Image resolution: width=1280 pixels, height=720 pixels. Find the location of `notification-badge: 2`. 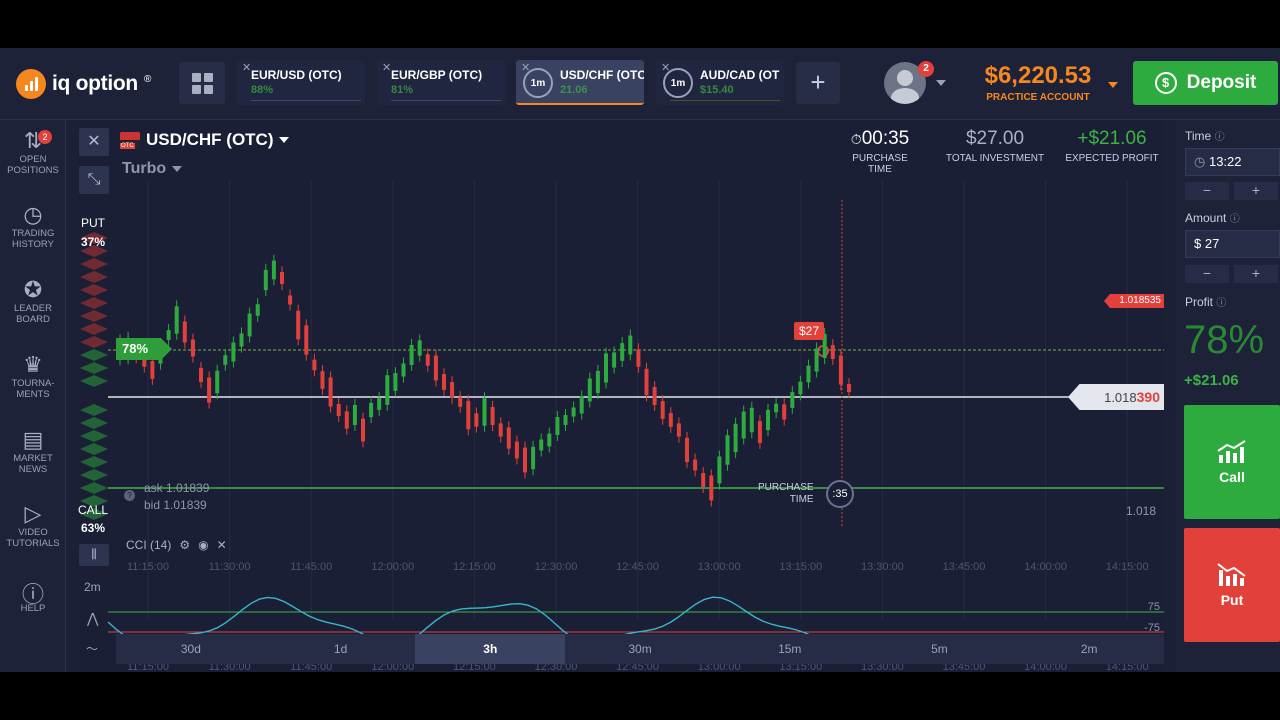

notification-badge: 2 is located at coordinates (926, 69).